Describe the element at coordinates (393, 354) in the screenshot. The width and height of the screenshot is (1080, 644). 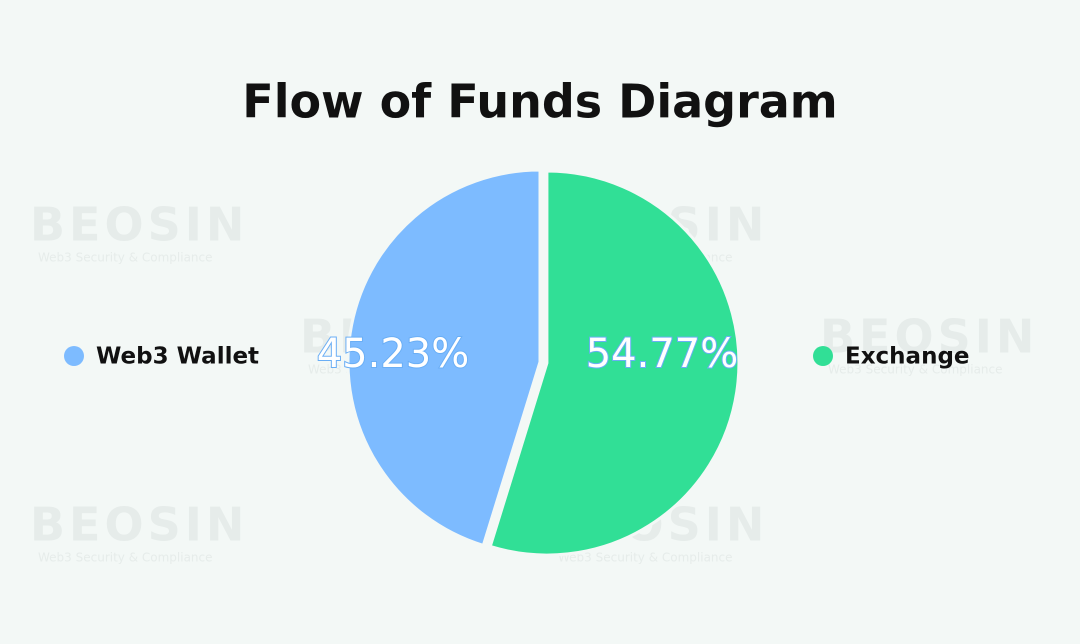
I see `data-label: 45.23%` at that location.